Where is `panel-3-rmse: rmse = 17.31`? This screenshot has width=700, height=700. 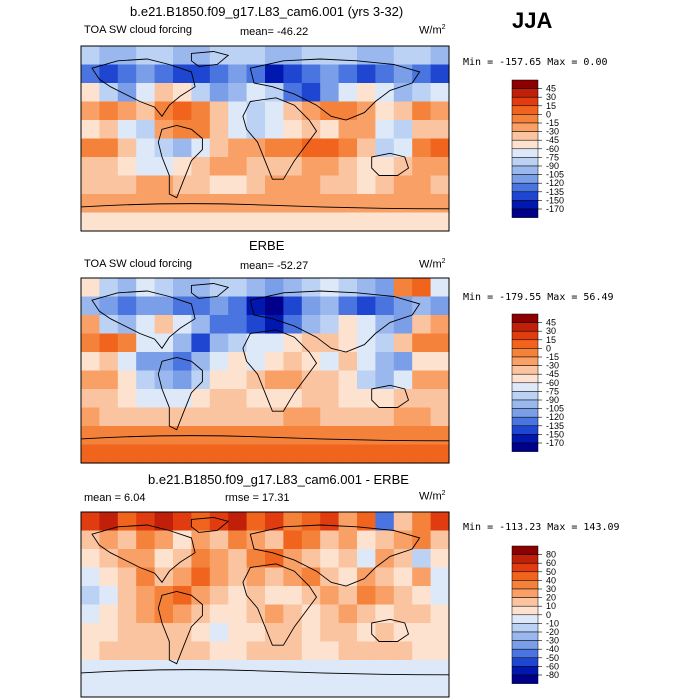
panel-3-rmse: rmse = 17.31 is located at coordinates (257, 498).